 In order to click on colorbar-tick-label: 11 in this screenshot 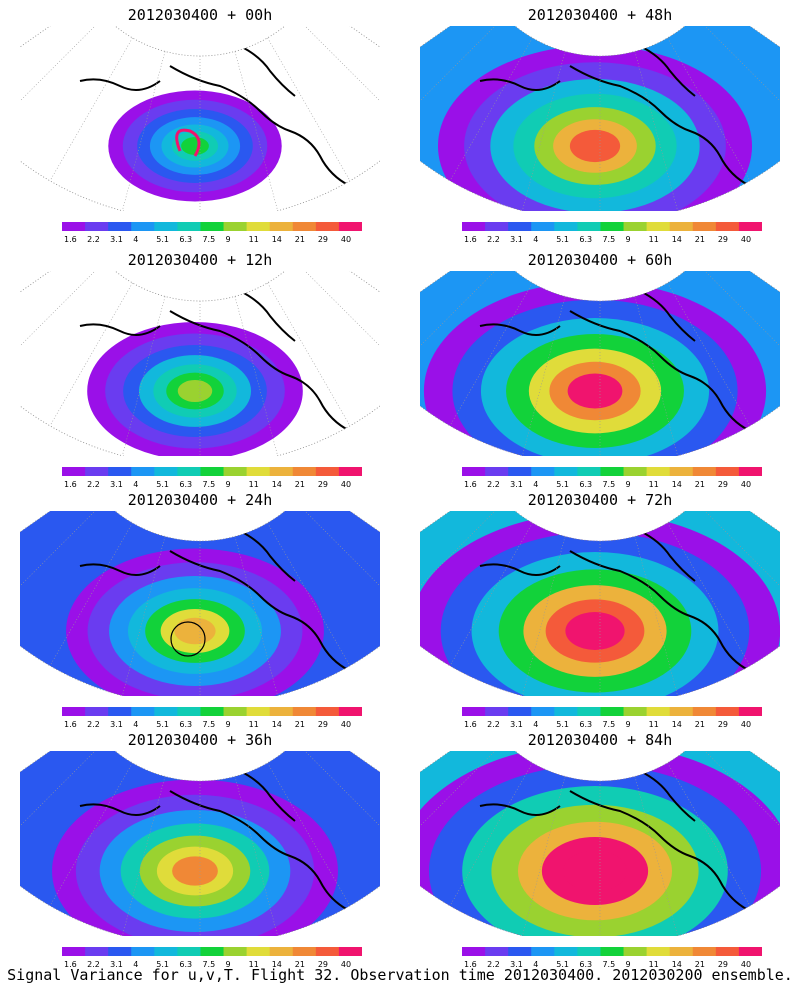, I will do `click(654, 724)`.